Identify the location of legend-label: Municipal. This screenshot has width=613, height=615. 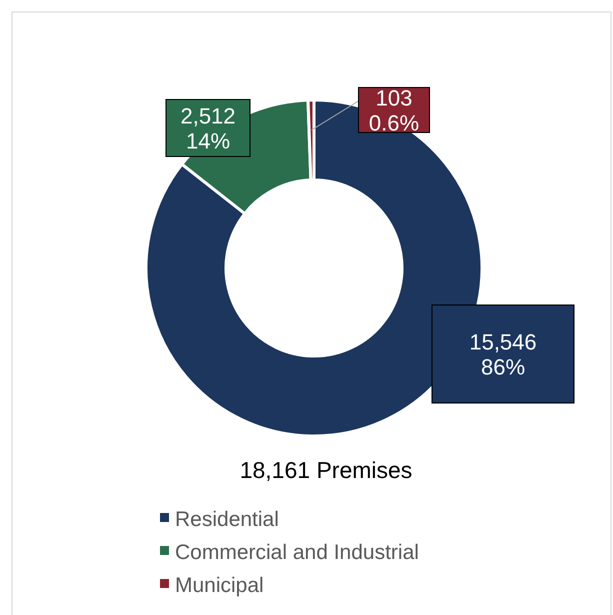
(219, 585).